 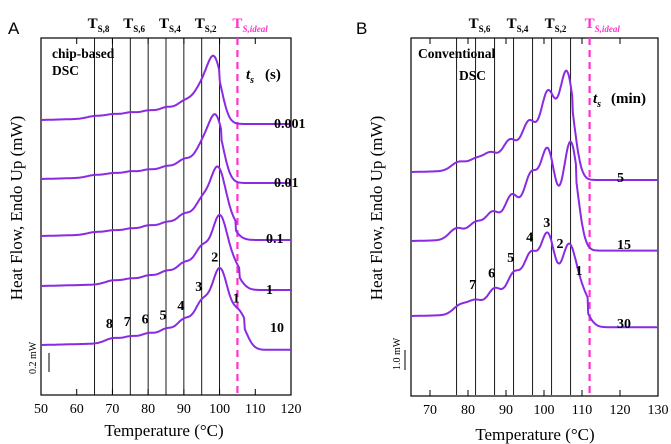 I want to click on x-tick-label: 60, so click(x=77, y=409).